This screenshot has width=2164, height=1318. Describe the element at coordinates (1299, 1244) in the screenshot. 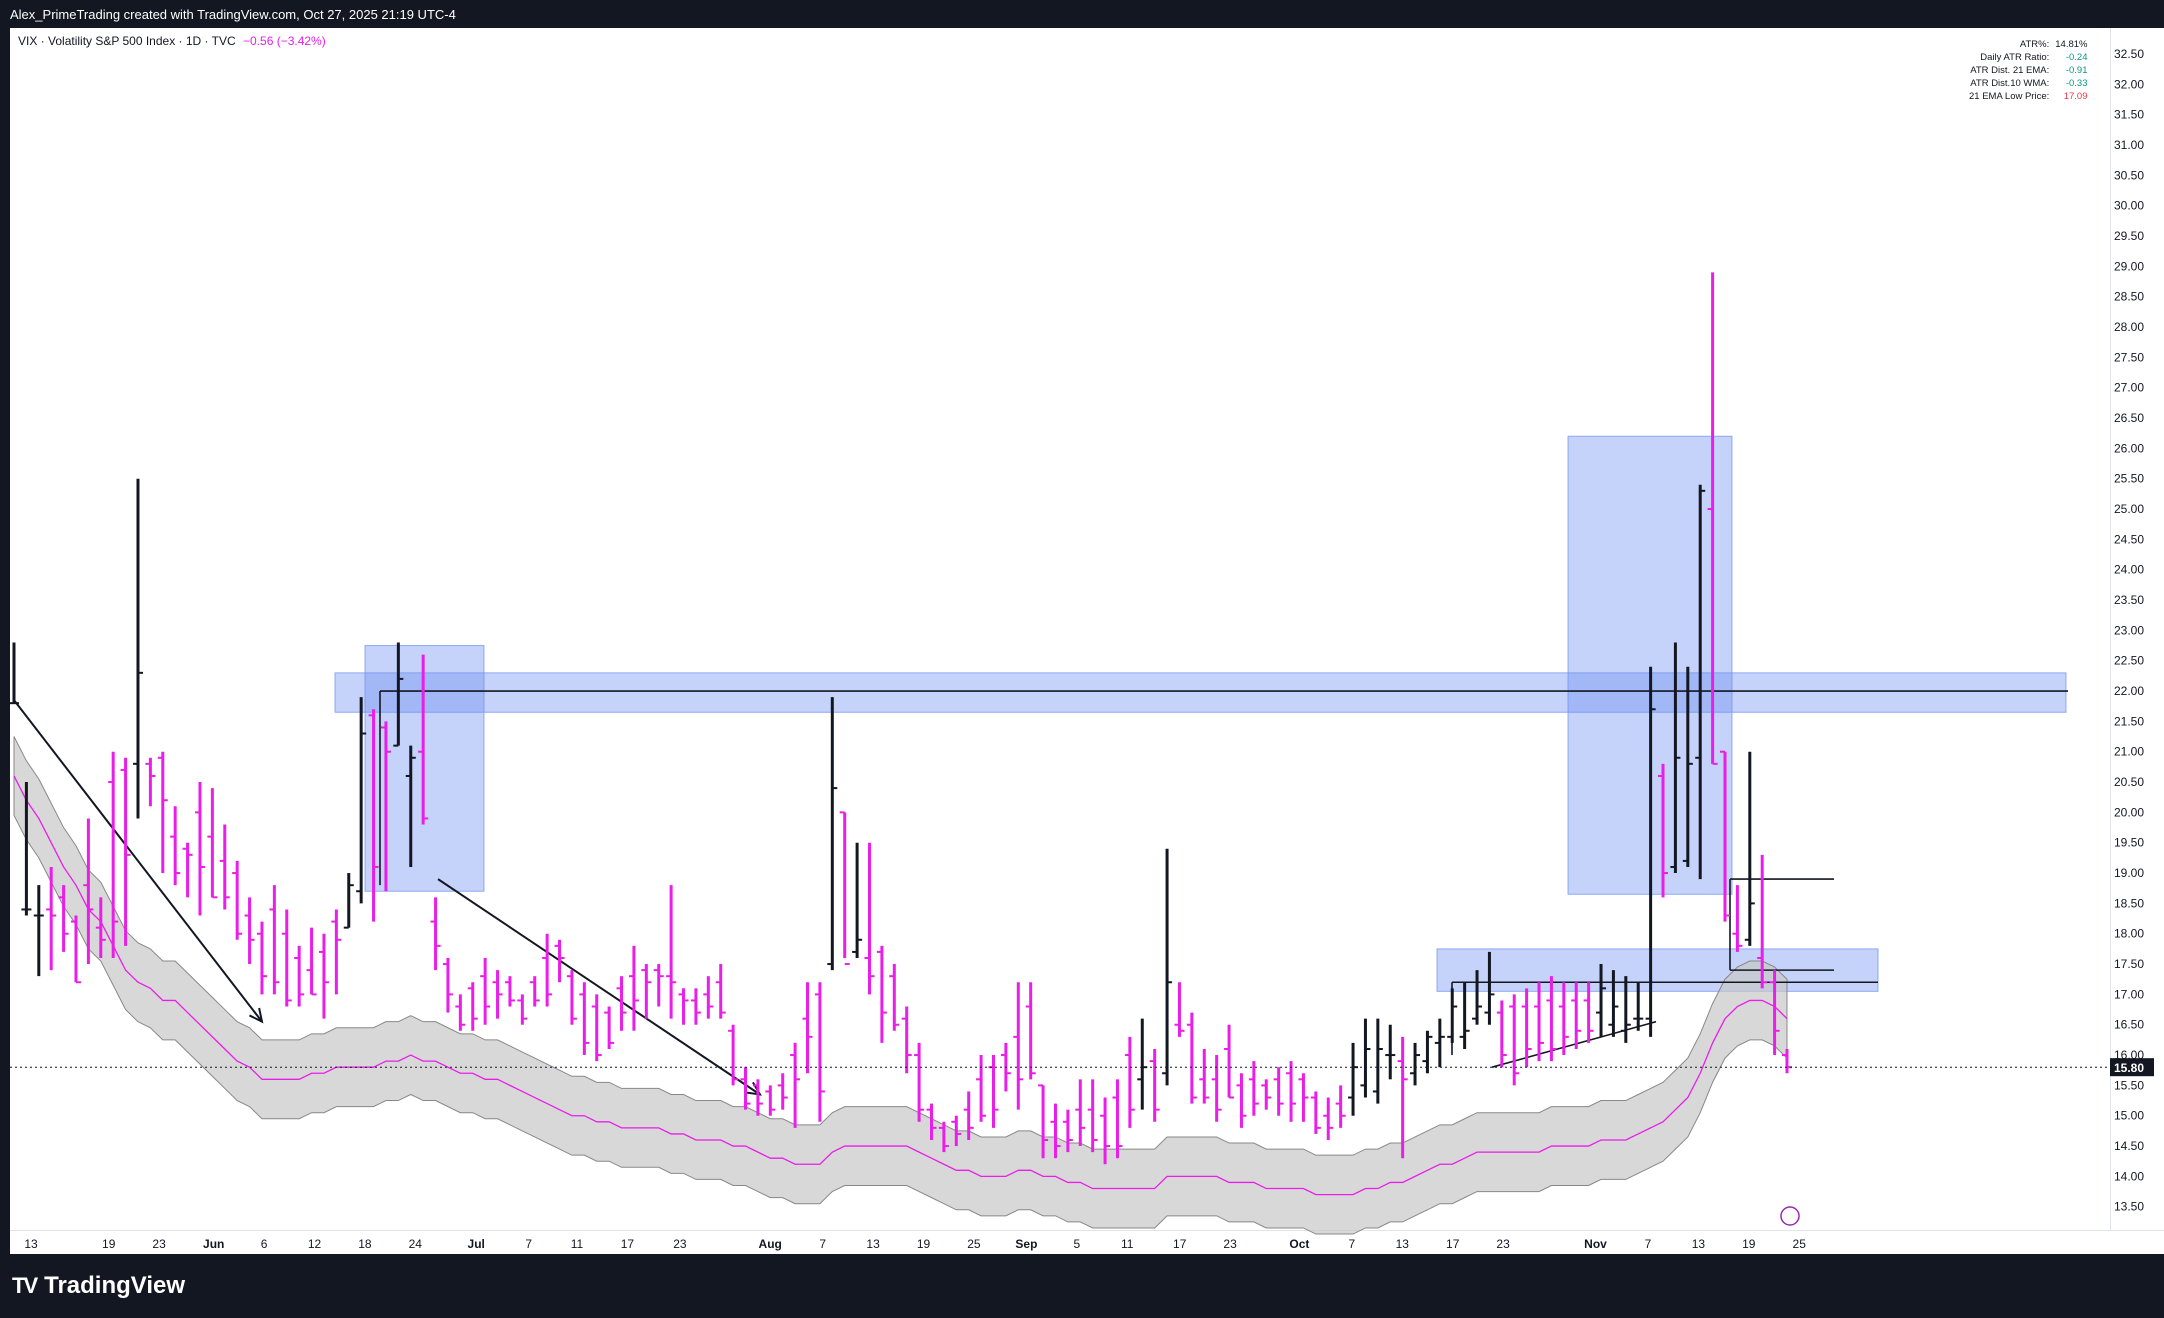

I see `x-tick-label: Oct` at that location.